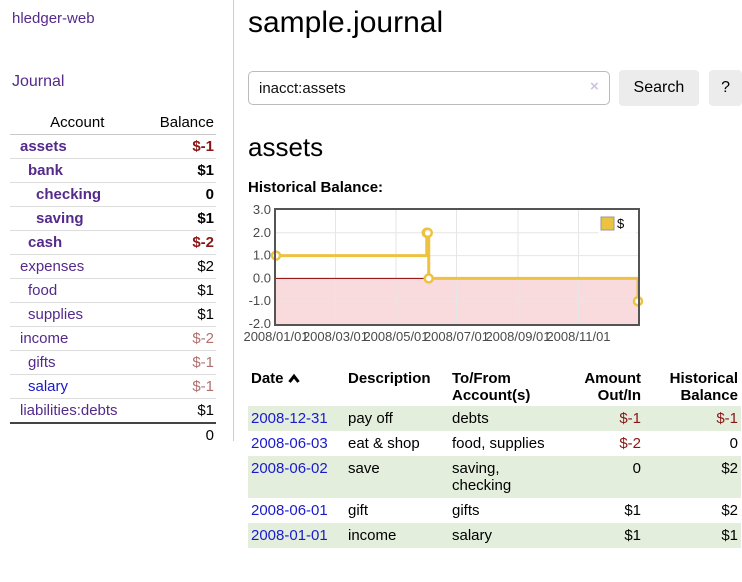  Describe the element at coordinates (316, 187) in the screenshot. I see `chart-title: Historical Balance:` at that location.